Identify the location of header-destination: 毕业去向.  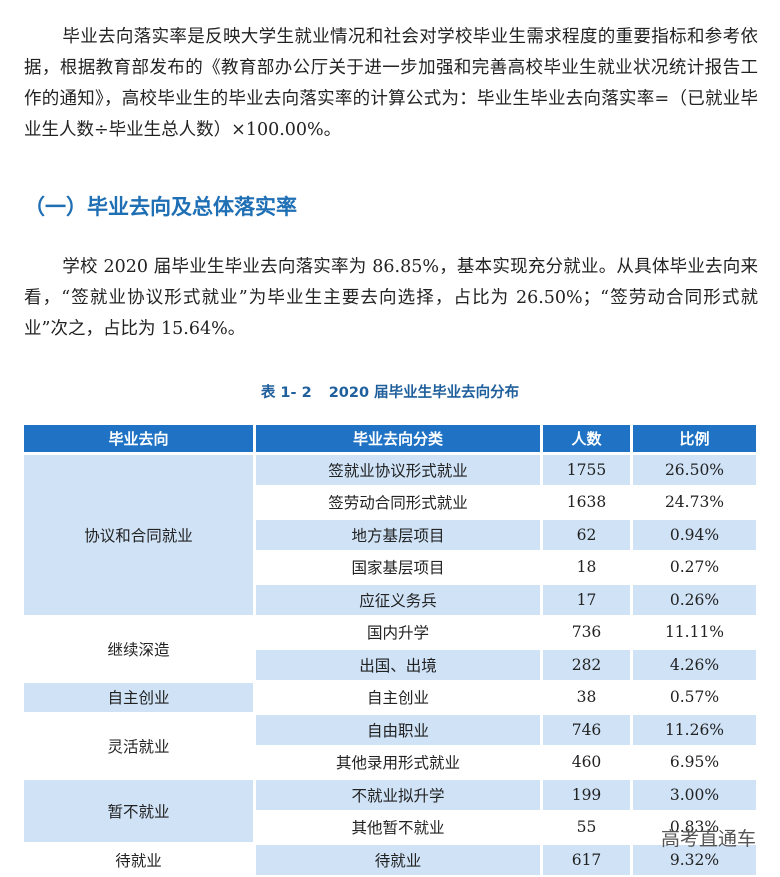
(138, 438).